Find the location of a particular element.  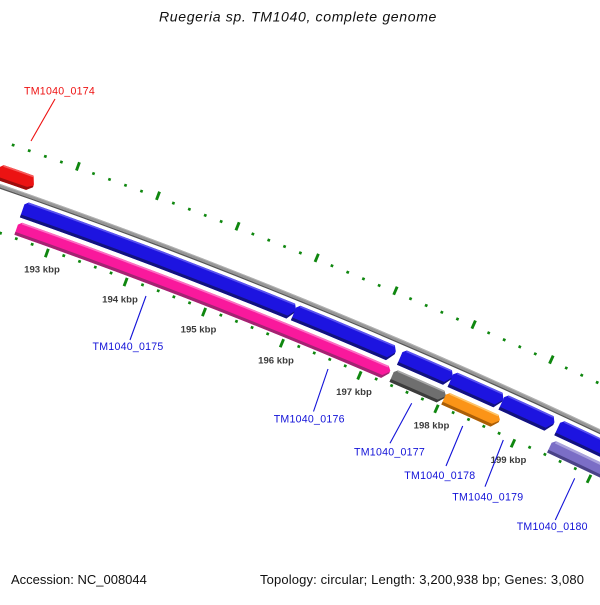

svg-text: TM1040_0180 is located at coordinates (552, 527).